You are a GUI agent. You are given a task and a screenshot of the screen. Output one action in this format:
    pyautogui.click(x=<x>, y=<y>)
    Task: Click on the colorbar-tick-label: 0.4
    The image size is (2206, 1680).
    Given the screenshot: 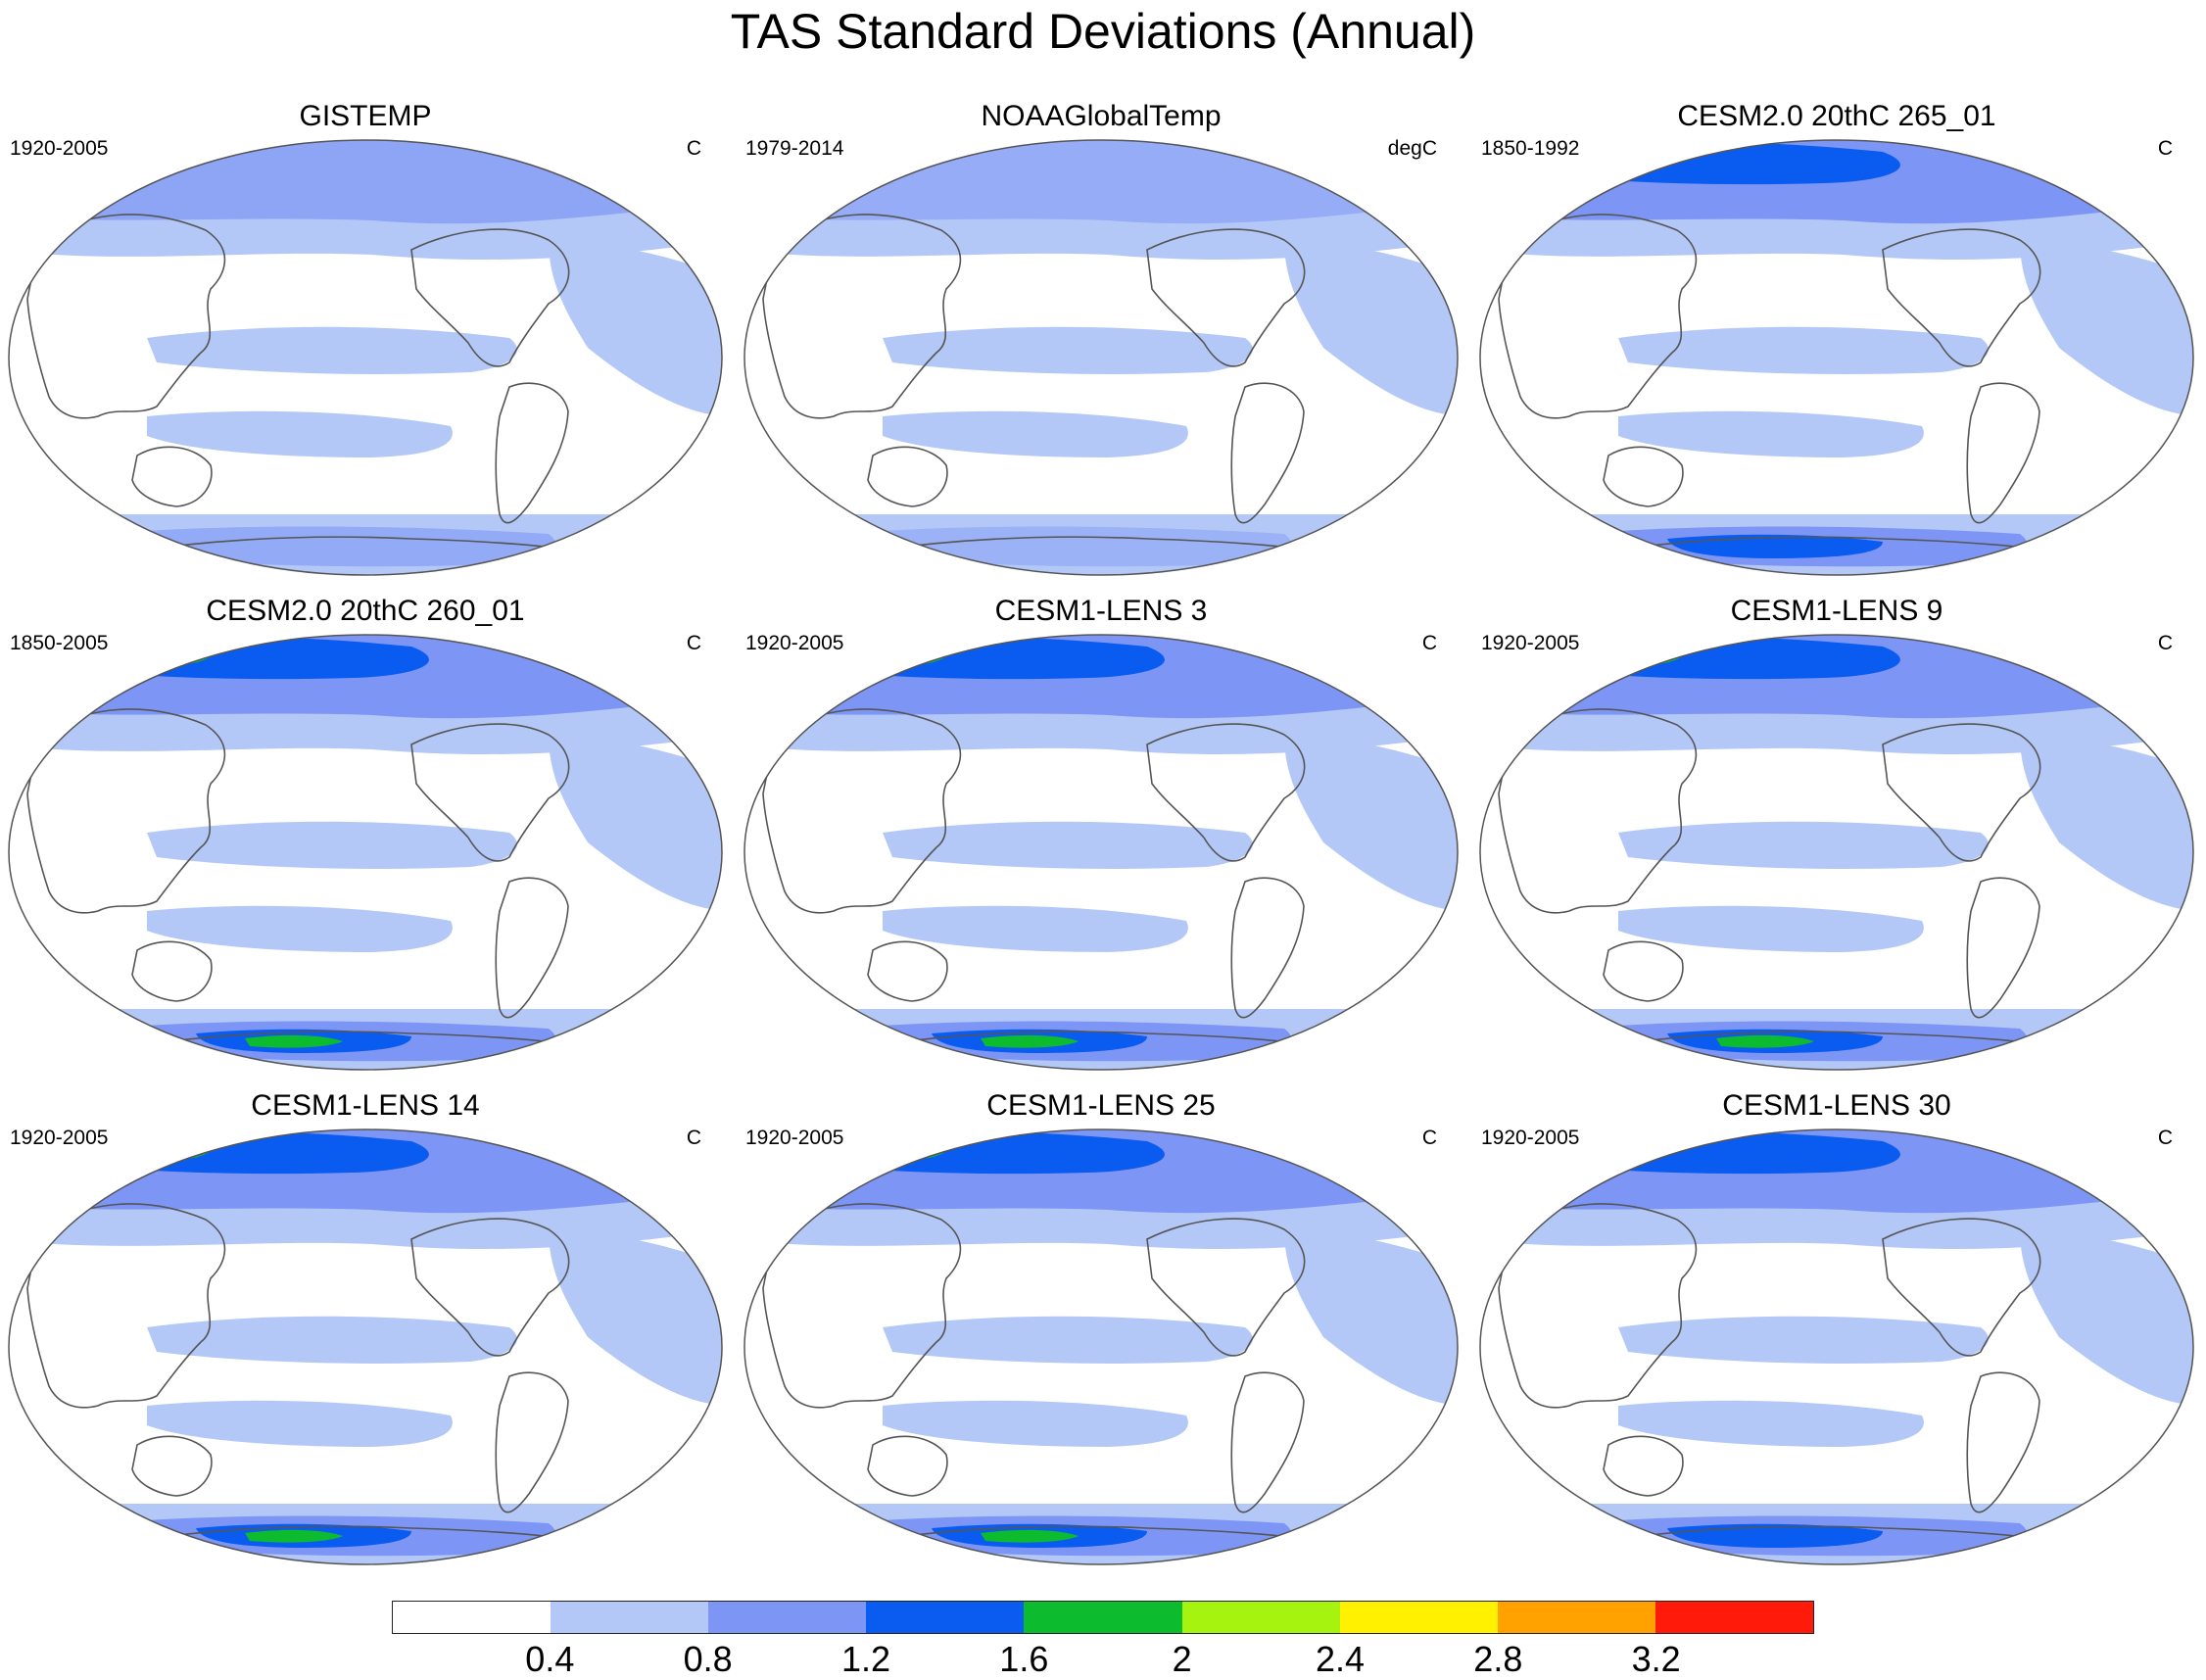 What is the action you would take?
    pyautogui.click(x=550, y=1659)
    